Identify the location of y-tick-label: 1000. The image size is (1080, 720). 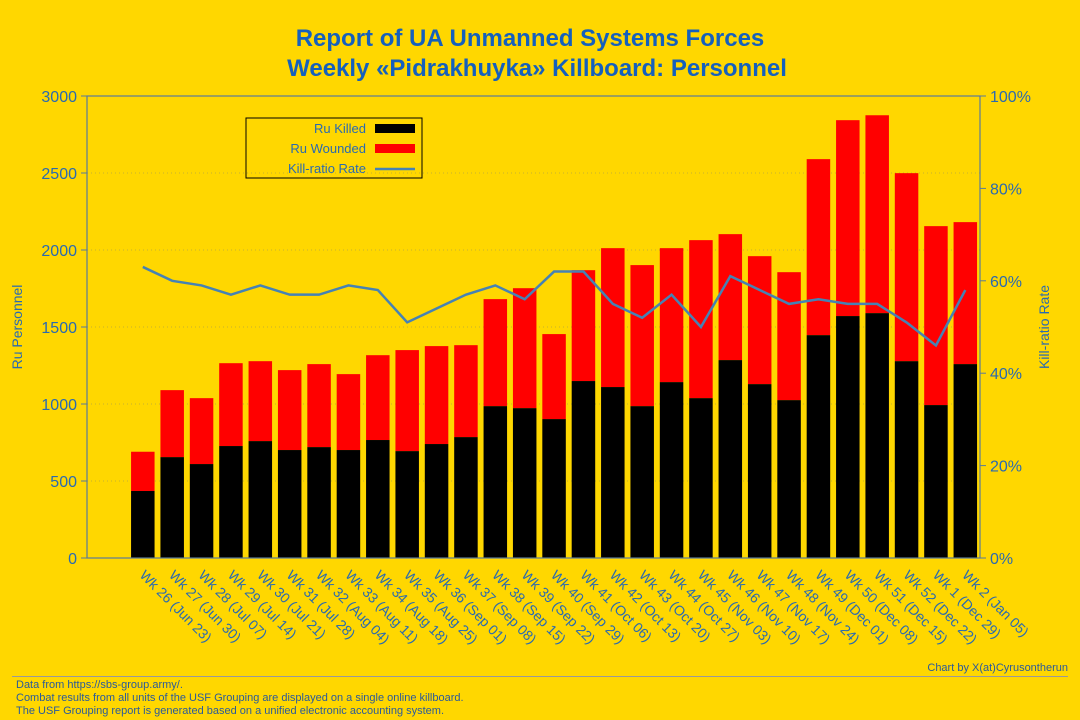
(59, 405).